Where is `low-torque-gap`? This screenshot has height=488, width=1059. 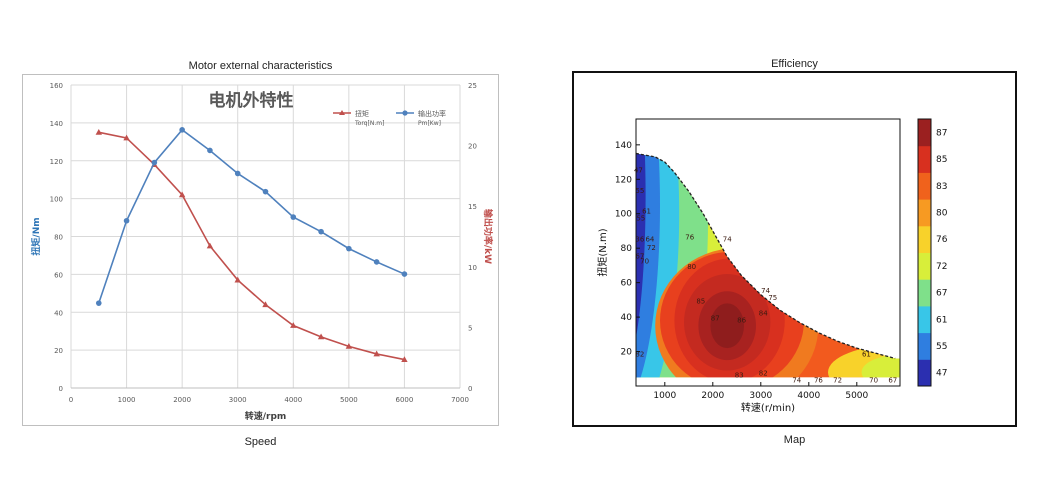
low-torque-gap is located at coordinates (780, 381).